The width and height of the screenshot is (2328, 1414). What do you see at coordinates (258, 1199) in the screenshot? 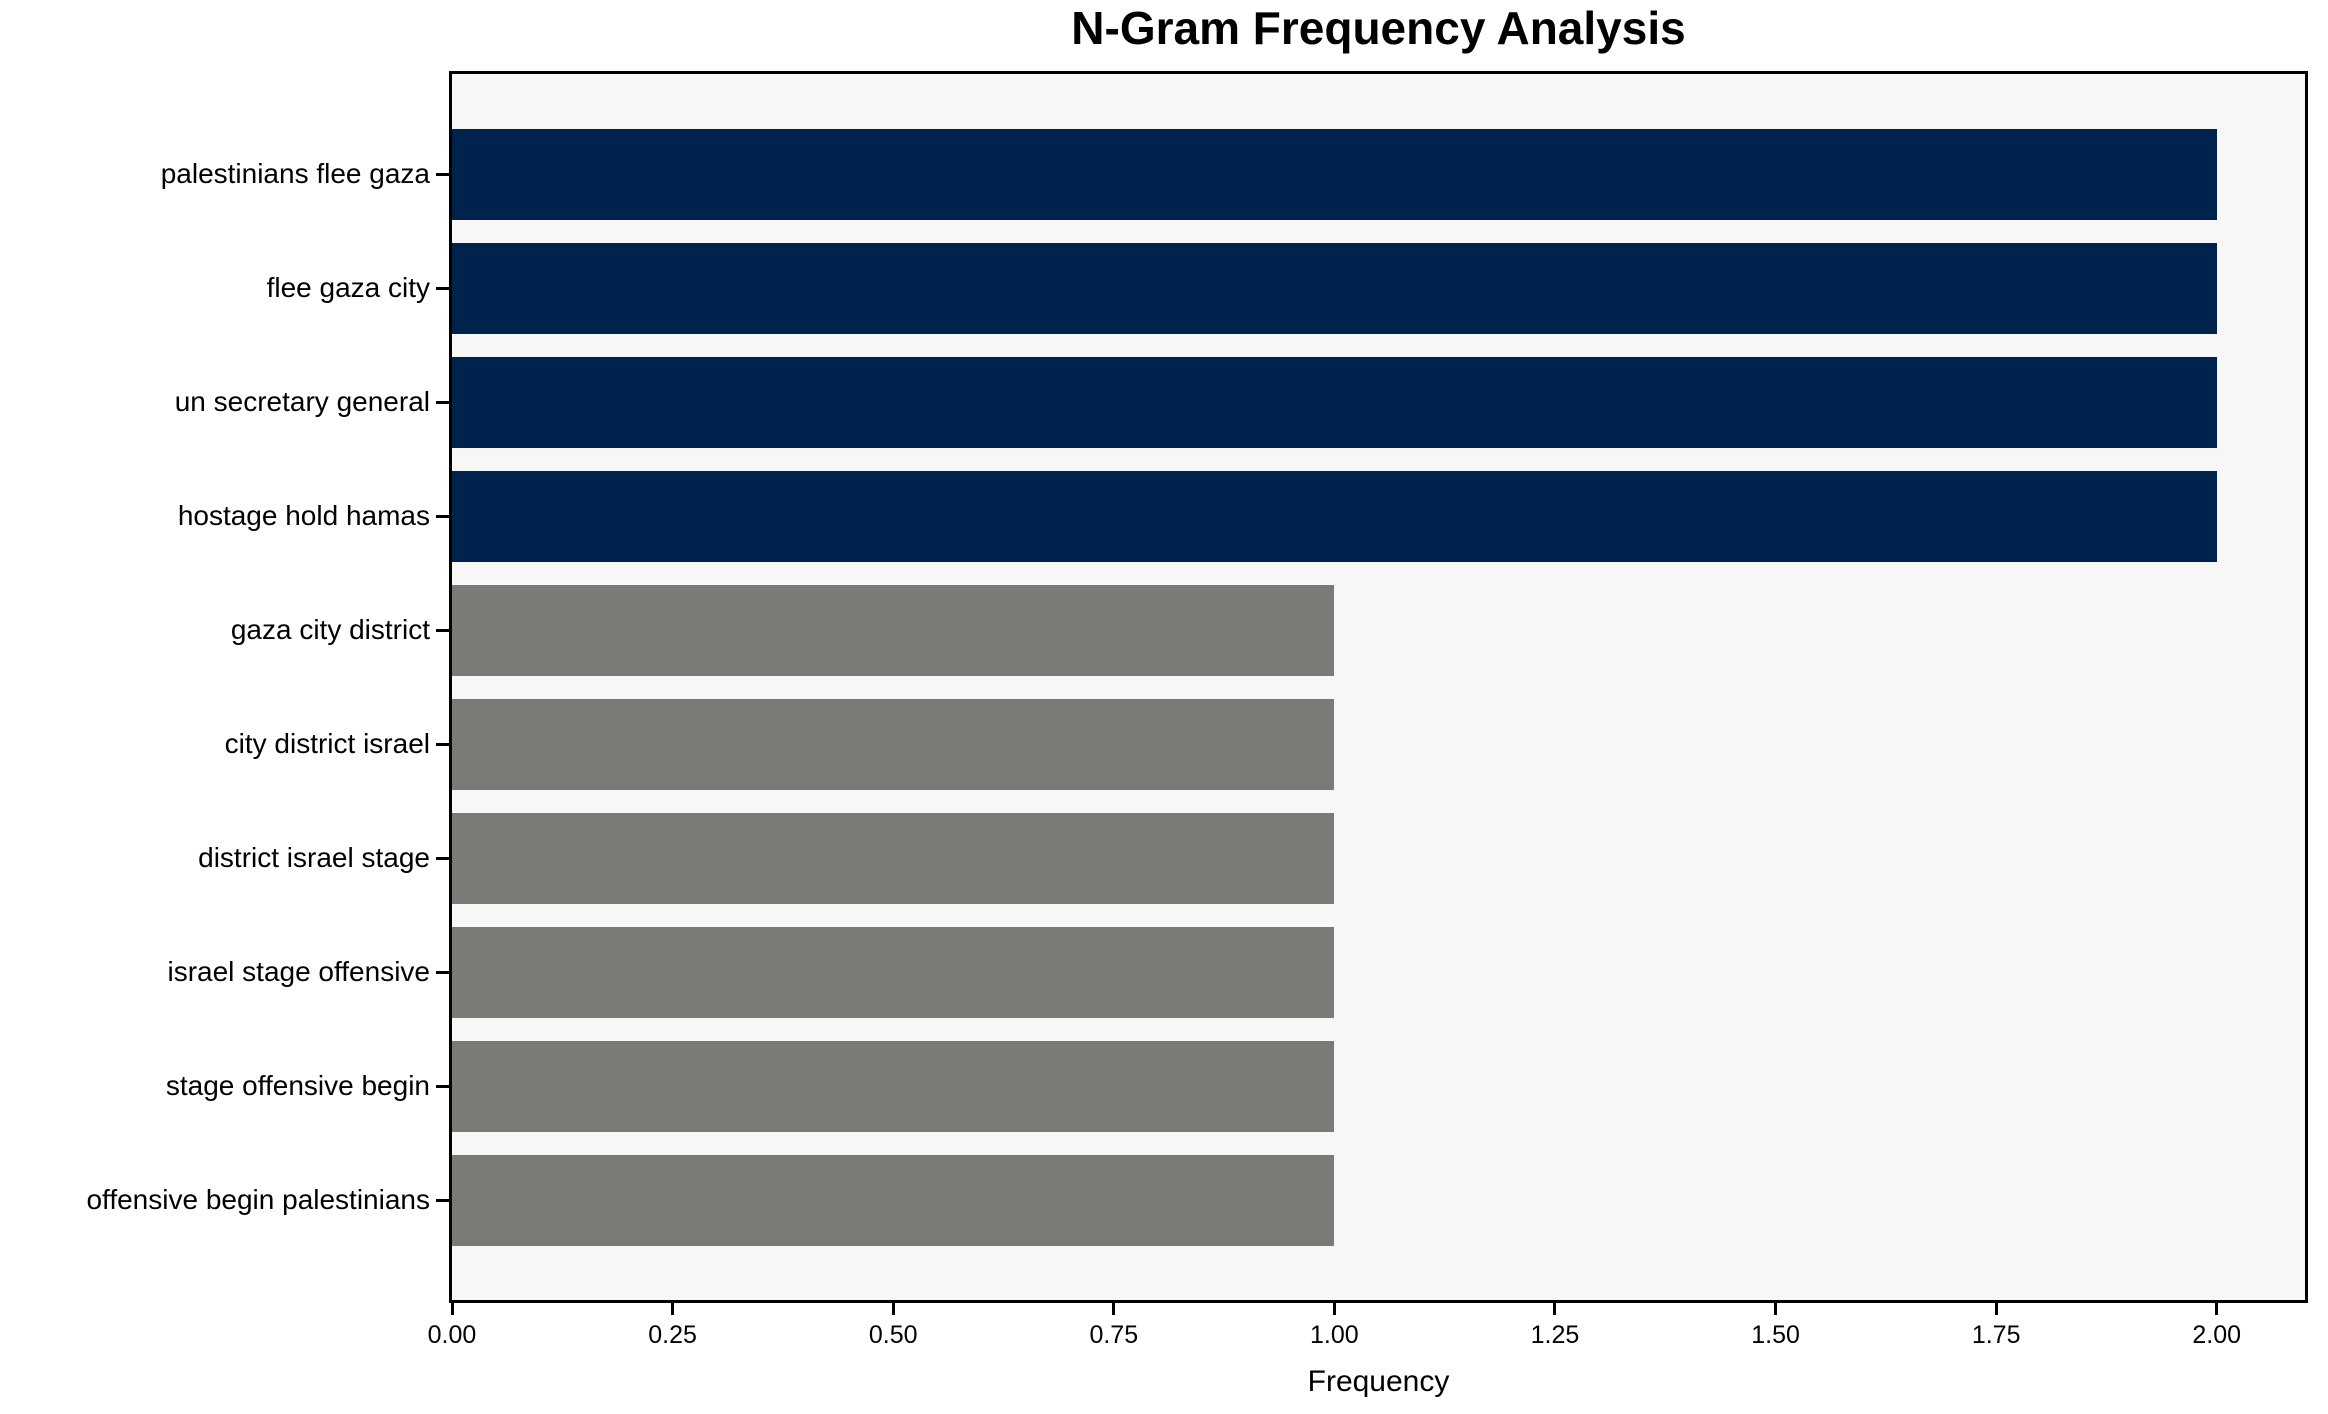
I see `y-tick-label: offensive begin palestinians` at bounding box center [258, 1199].